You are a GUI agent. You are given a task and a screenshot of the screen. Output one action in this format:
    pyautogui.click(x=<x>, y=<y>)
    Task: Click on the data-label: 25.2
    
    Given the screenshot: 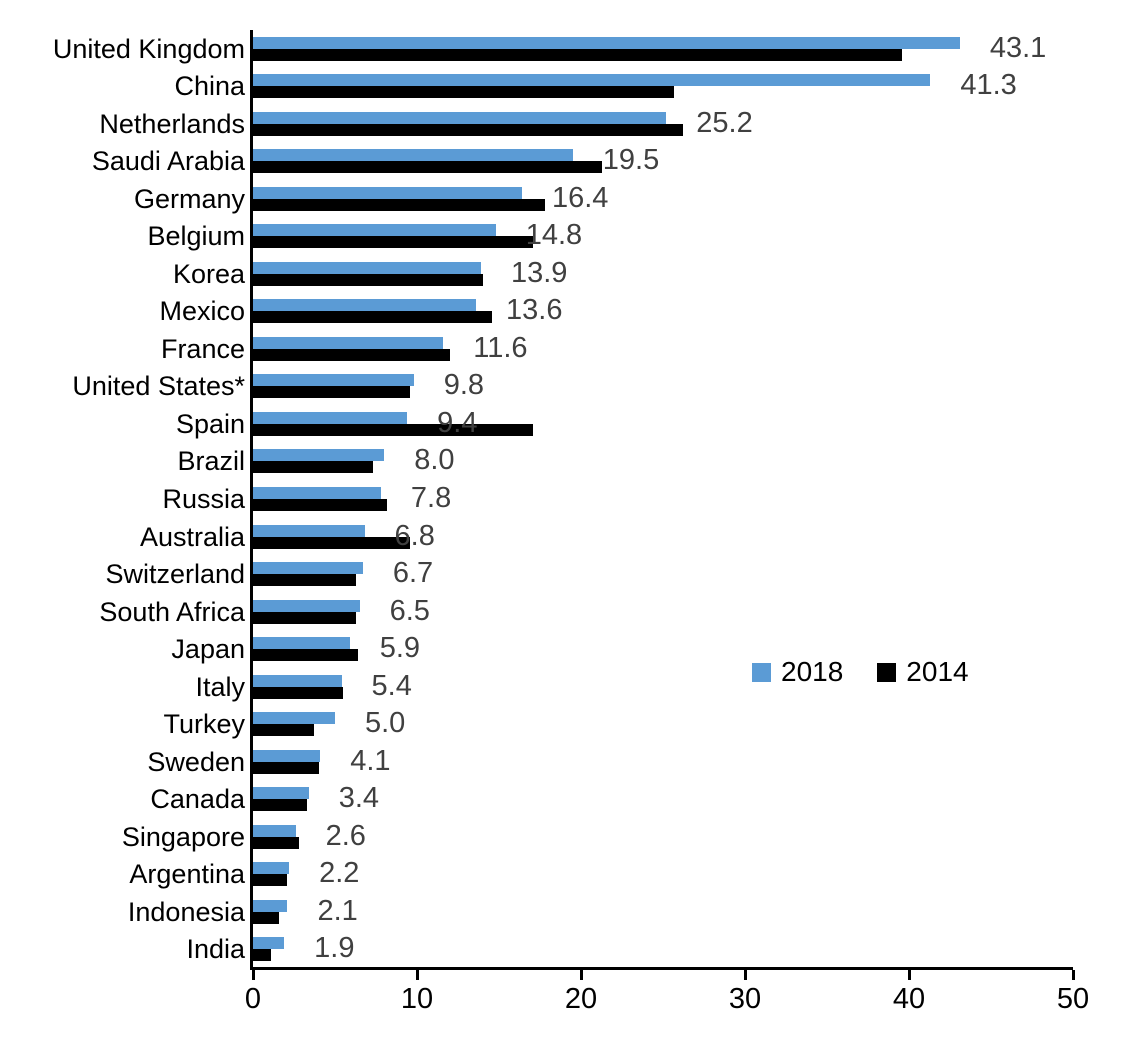 What is the action you would take?
    pyautogui.click(x=724, y=122)
    